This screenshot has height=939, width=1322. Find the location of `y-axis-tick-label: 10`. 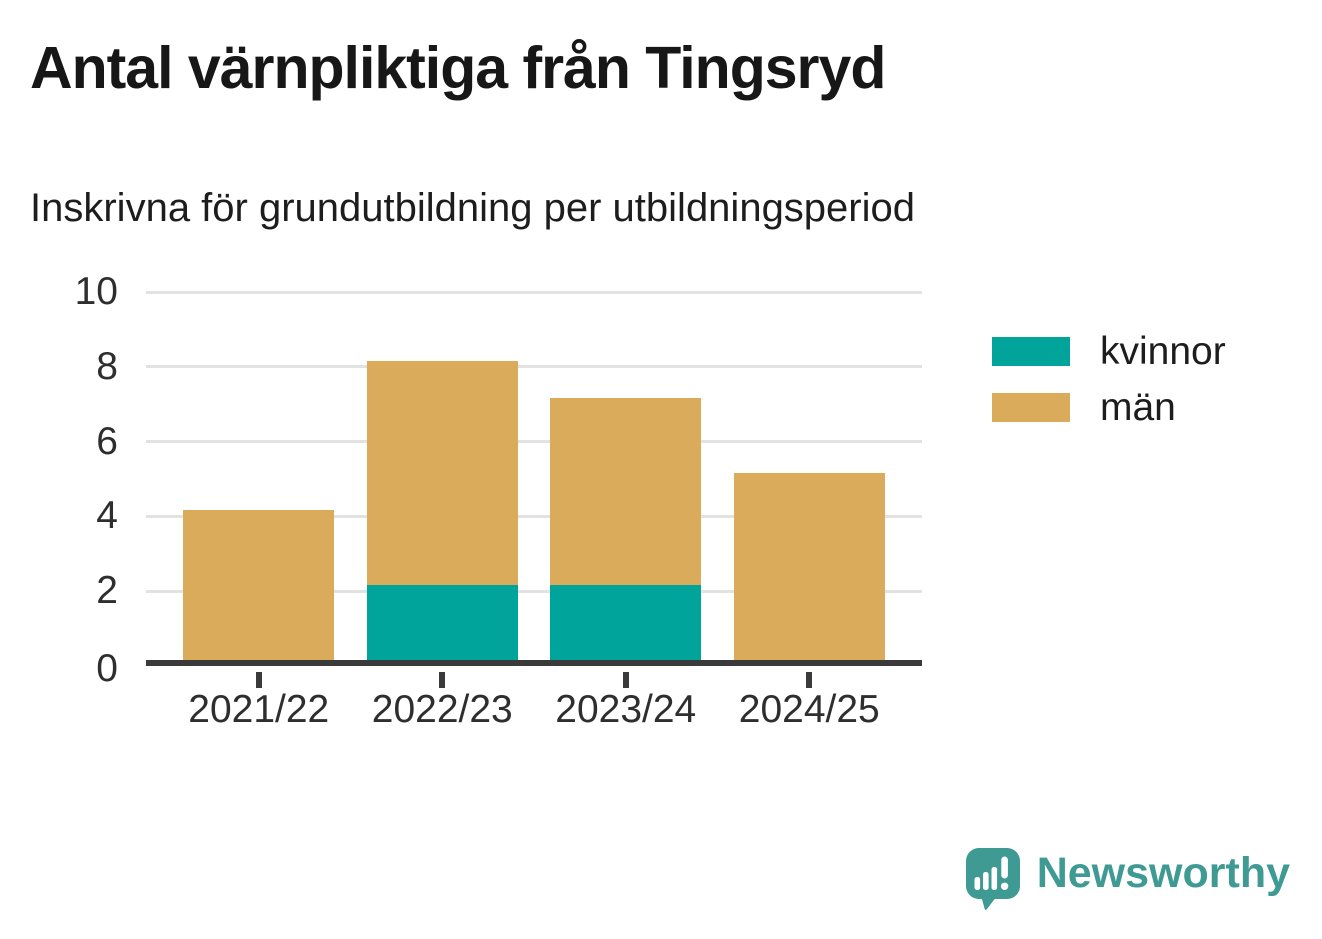

y-axis-tick-label: 10 is located at coordinates (96, 291).